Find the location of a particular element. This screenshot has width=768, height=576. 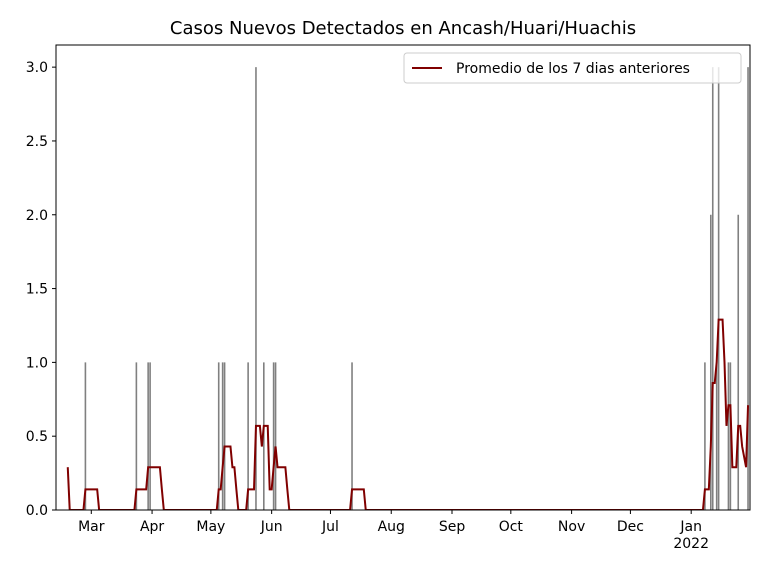

legend-label: Promedio de los 7 dias anteriores is located at coordinates (573, 69).